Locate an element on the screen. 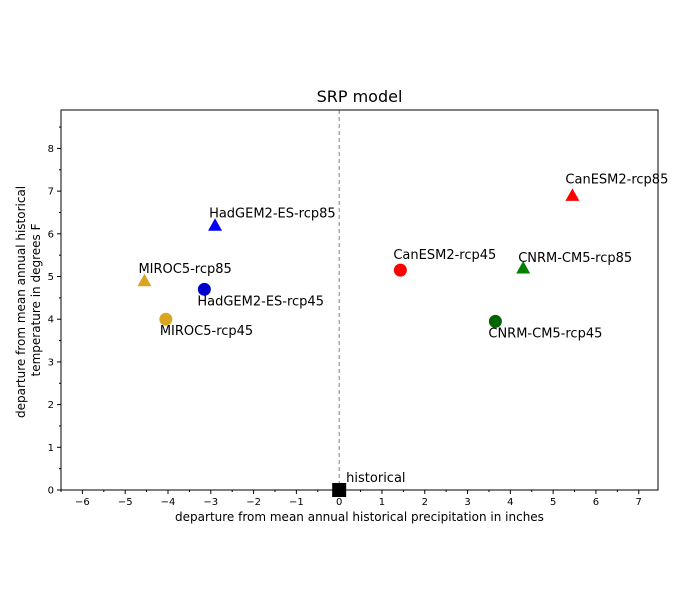 The width and height of the screenshot is (700, 600). point-label-miroc5-rcp85: MIROC5-rcp85 is located at coordinates (184, 269).